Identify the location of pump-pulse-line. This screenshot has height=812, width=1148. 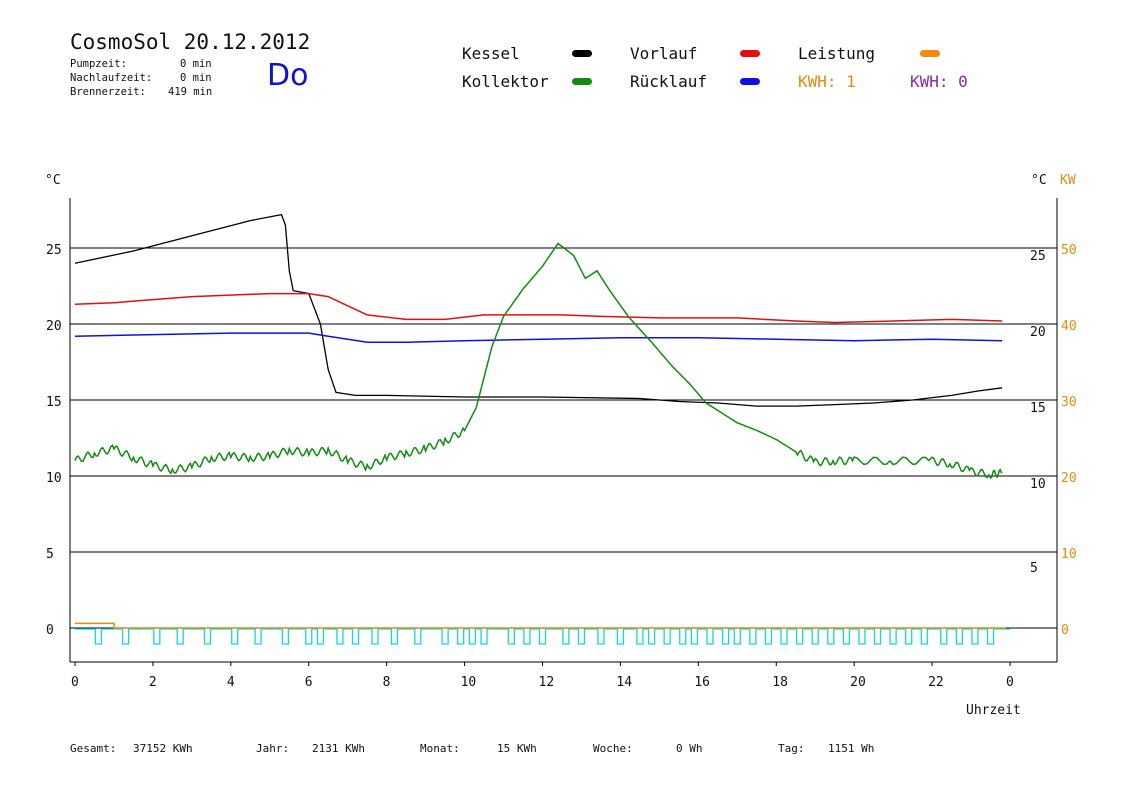
(542, 636).